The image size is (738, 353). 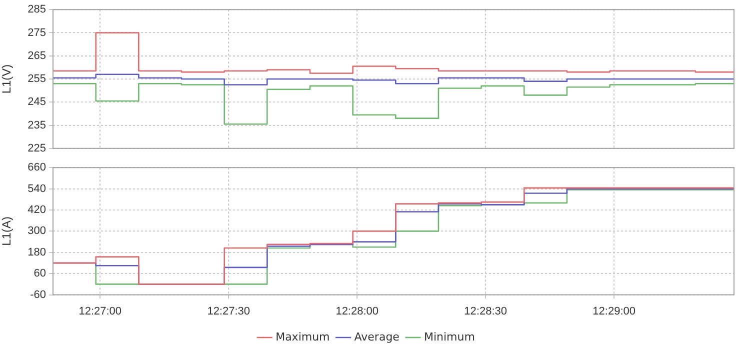 I want to click on y-tick-label: 660, so click(x=37, y=168).